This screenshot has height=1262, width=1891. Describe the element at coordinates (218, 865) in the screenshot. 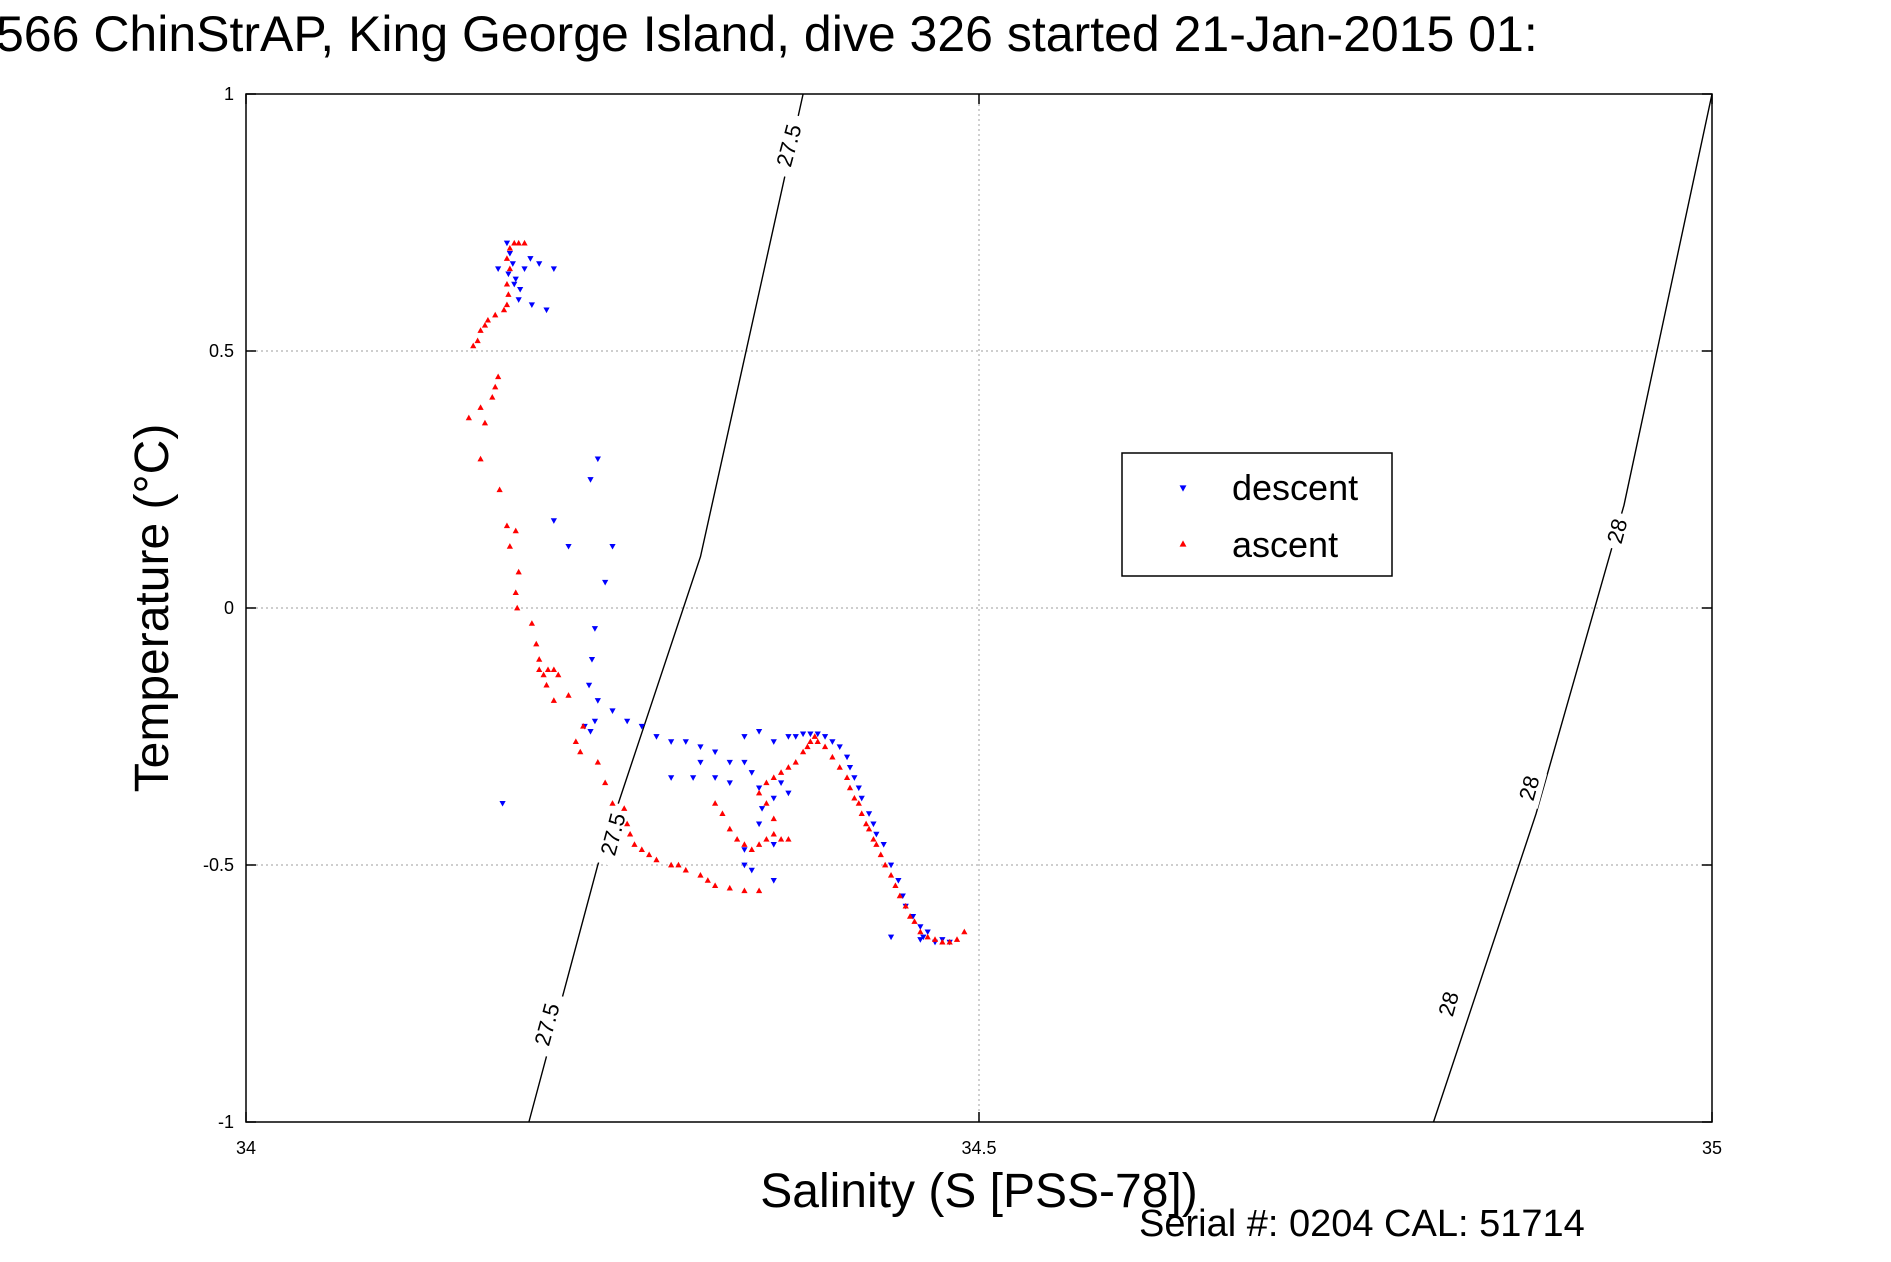

I see `y-tick-label: -0.5` at that location.